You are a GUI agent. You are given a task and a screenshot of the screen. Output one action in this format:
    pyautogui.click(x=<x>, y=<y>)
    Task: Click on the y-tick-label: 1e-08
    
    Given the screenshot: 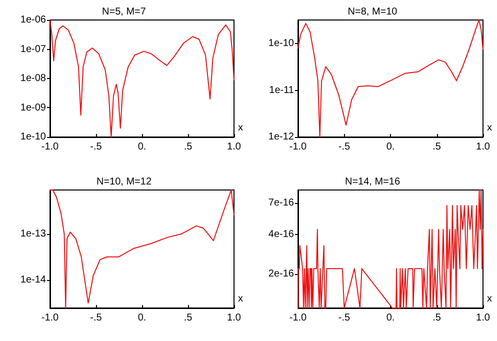 What is the action you would take?
    pyautogui.click(x=33, y=78)
    